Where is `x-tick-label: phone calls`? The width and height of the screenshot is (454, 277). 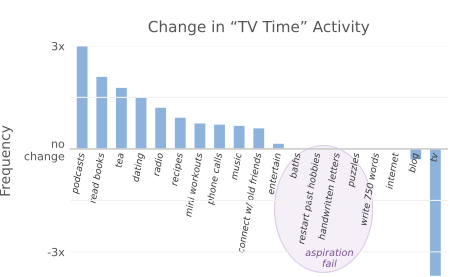 x-tick-label: phone calls is located at coordinates (215, 179).